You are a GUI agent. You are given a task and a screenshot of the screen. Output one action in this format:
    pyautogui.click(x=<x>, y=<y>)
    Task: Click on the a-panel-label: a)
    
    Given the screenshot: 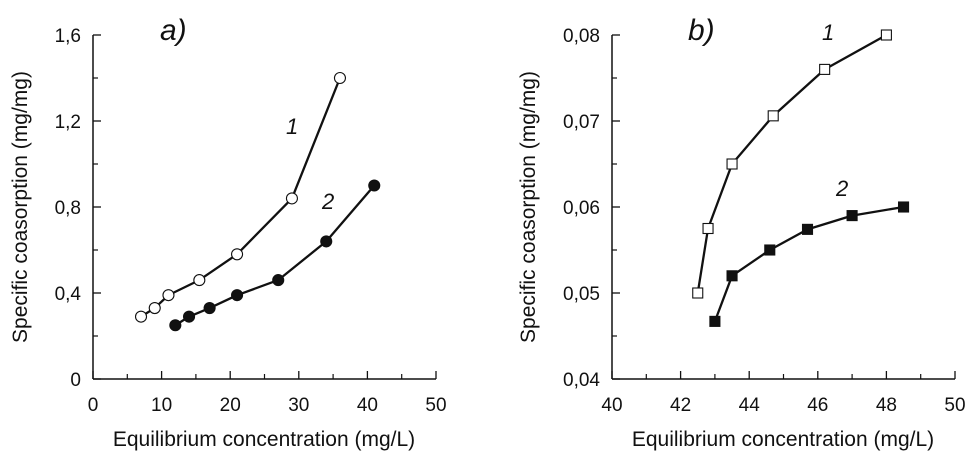 What is the action you would take?
    pyautogui.click(x=173, y=30)
    